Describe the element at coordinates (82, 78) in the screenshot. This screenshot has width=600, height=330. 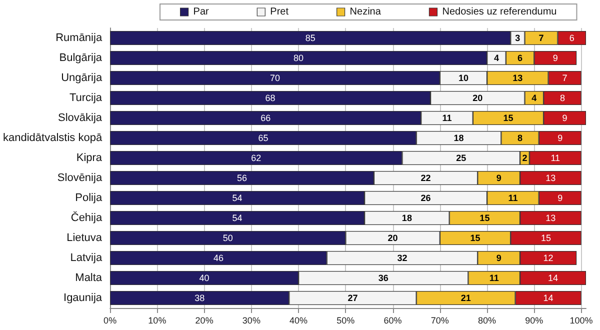
I see `y-tick-label: Ungārija` at that location.